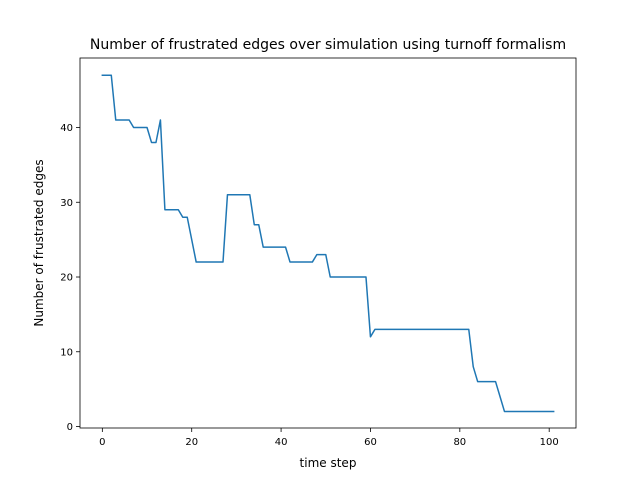 This screenshot has width=640, height=480. I want to click on y-axis: 0 10 20 30 40, so click(70, 278).